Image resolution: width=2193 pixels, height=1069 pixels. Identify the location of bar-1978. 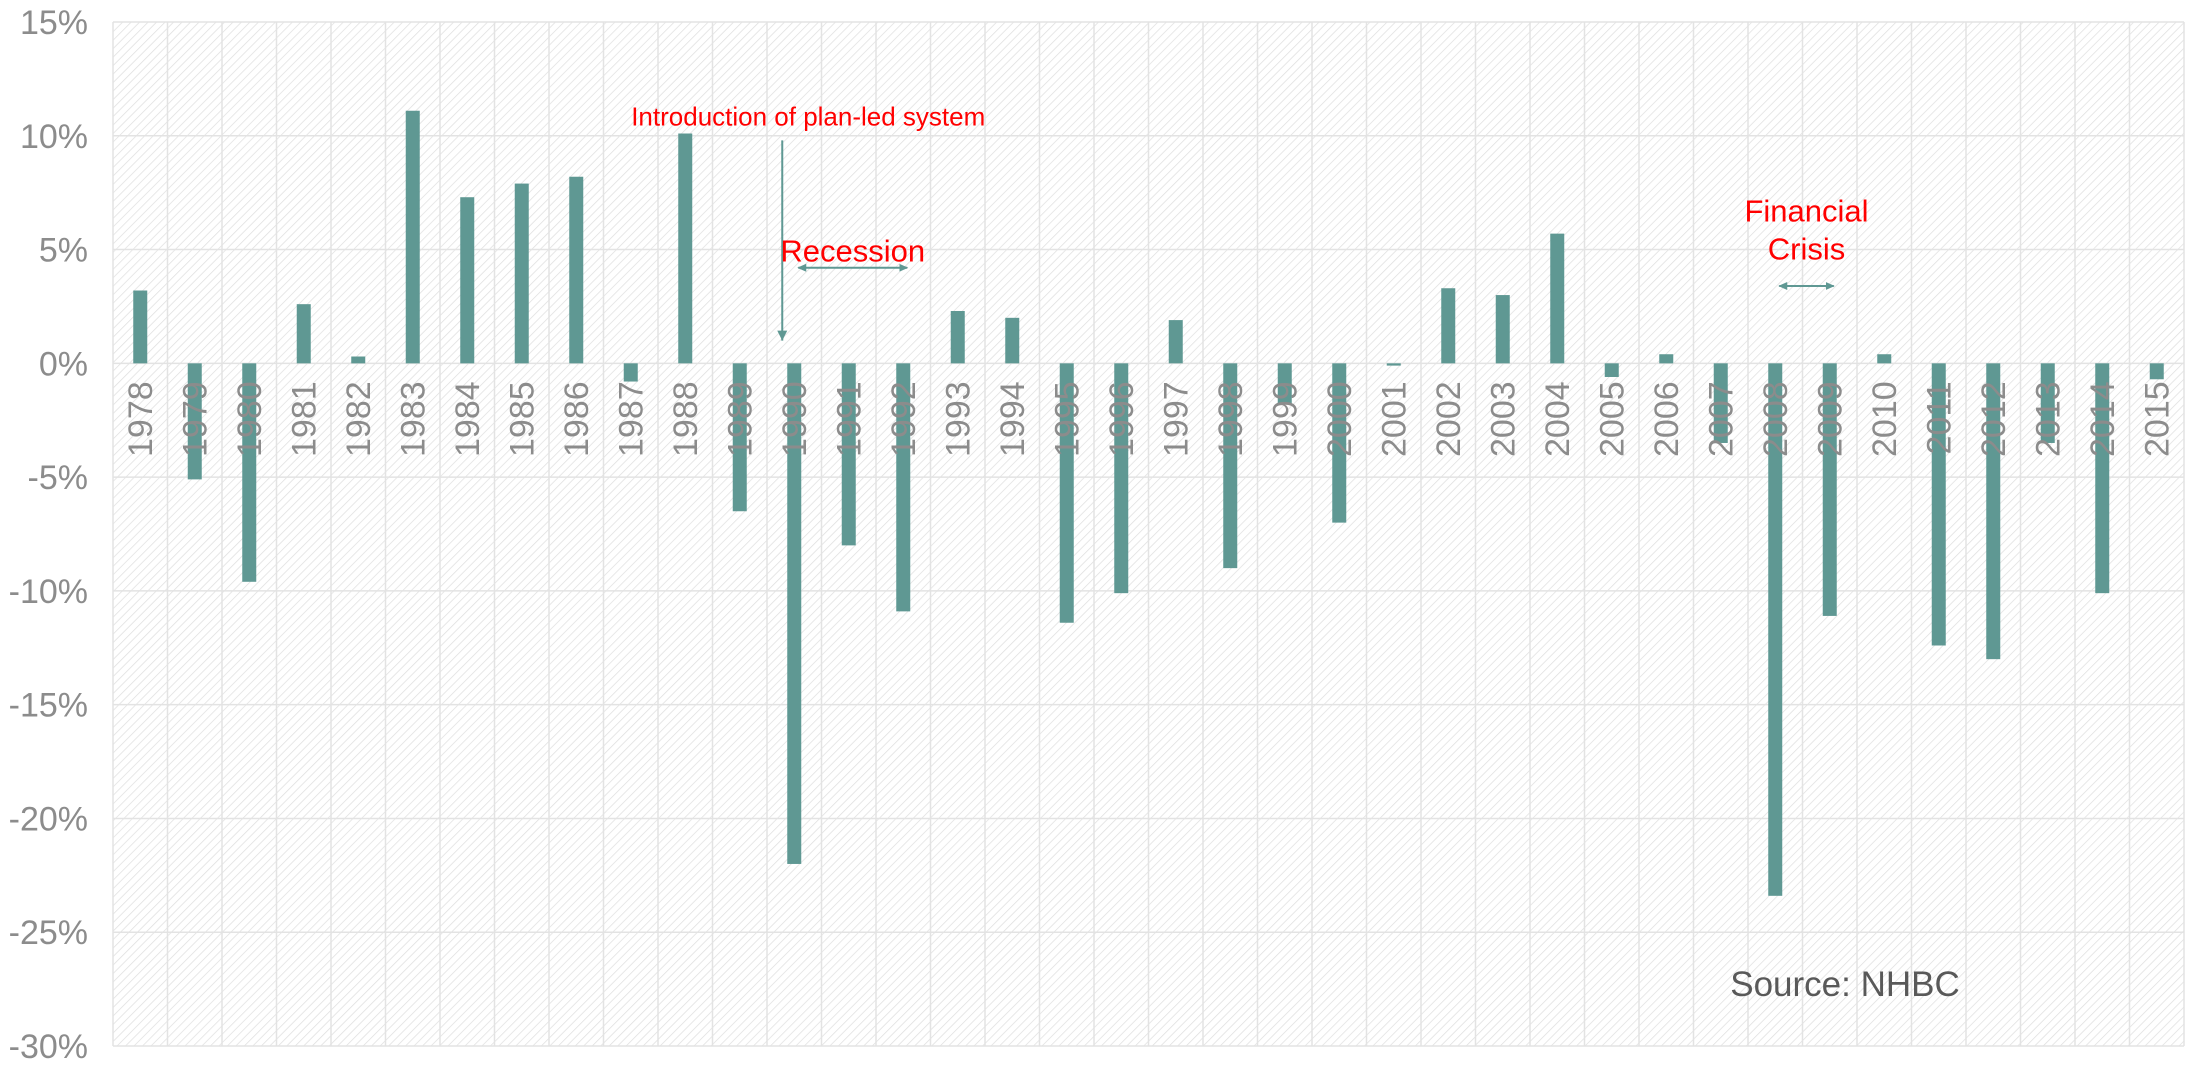
(140, 327).